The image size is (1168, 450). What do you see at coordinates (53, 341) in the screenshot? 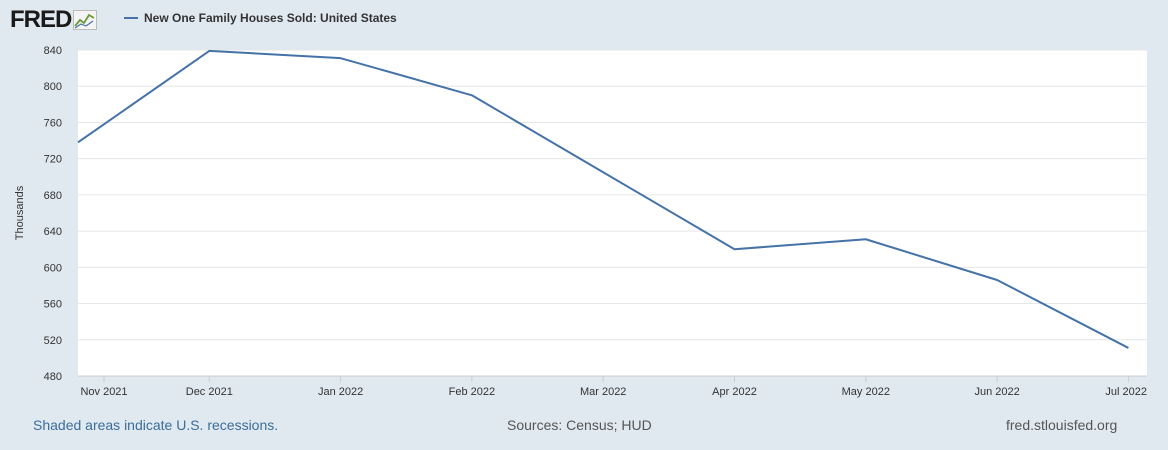
I see `y-tick-label: 520` at bounding box center [53, 341].